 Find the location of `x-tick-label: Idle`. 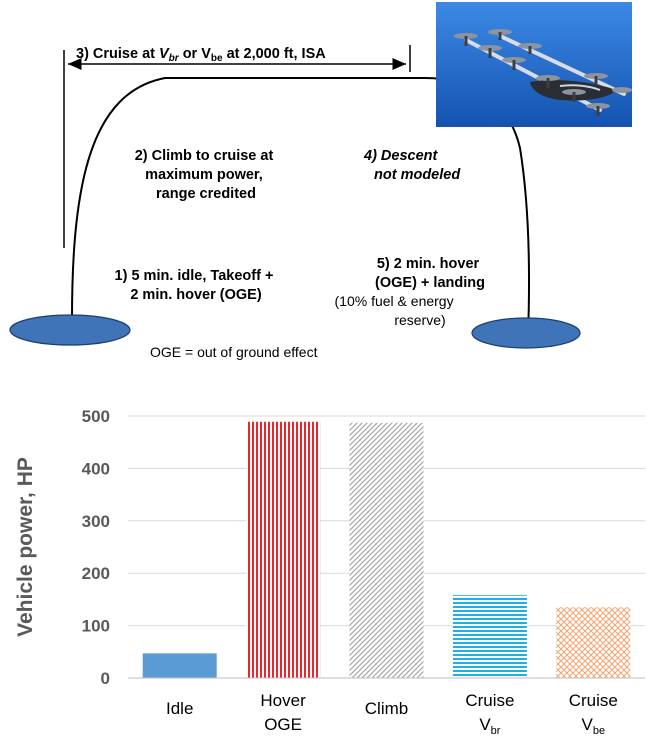

x-tick-label: Idle is located at coordinates (179, 708).